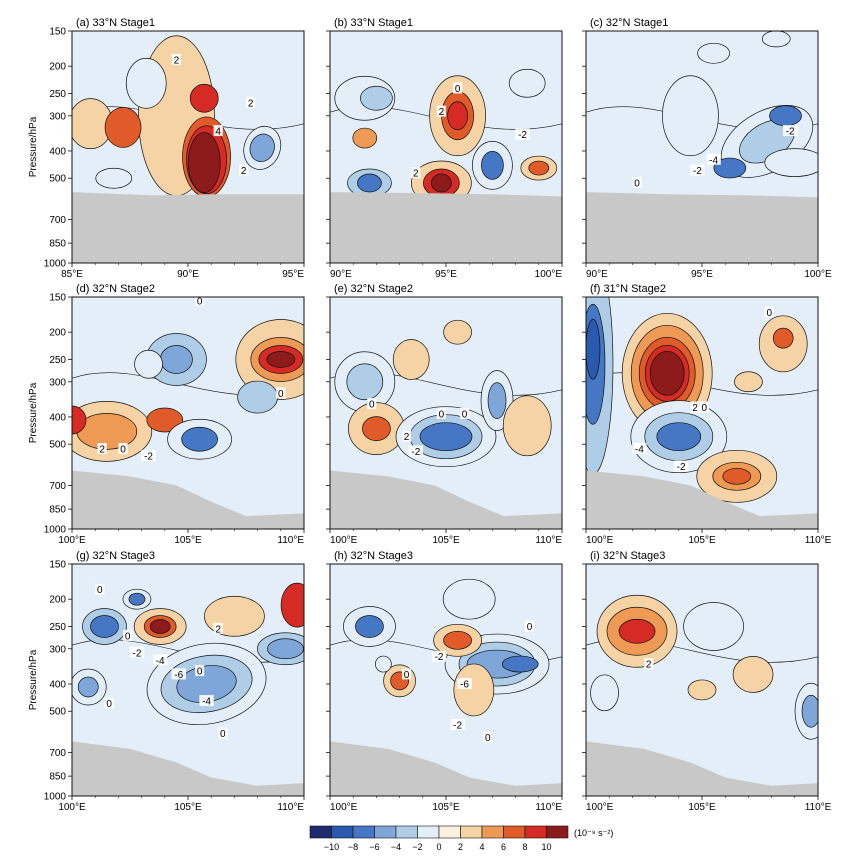 This screenshot has width=860, height=856. I want to click on colorbar-tick-label: 2, so click(460, 847).